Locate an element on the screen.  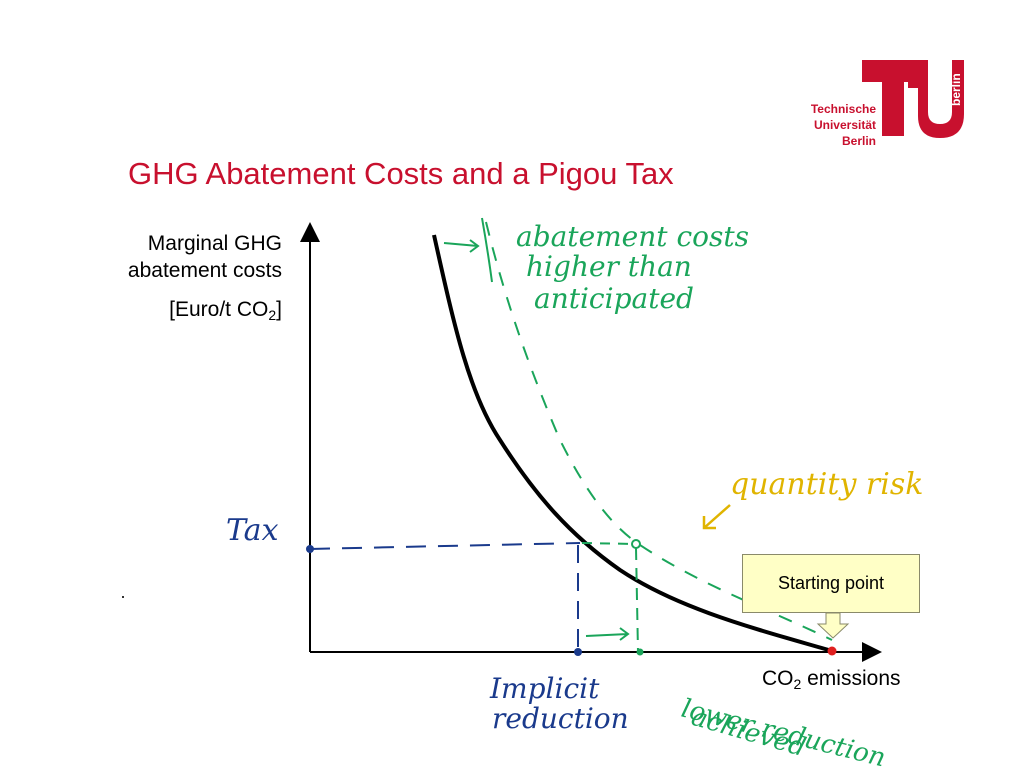
y-axis-unit-sub: 2 is located at coordinates (272, 315).